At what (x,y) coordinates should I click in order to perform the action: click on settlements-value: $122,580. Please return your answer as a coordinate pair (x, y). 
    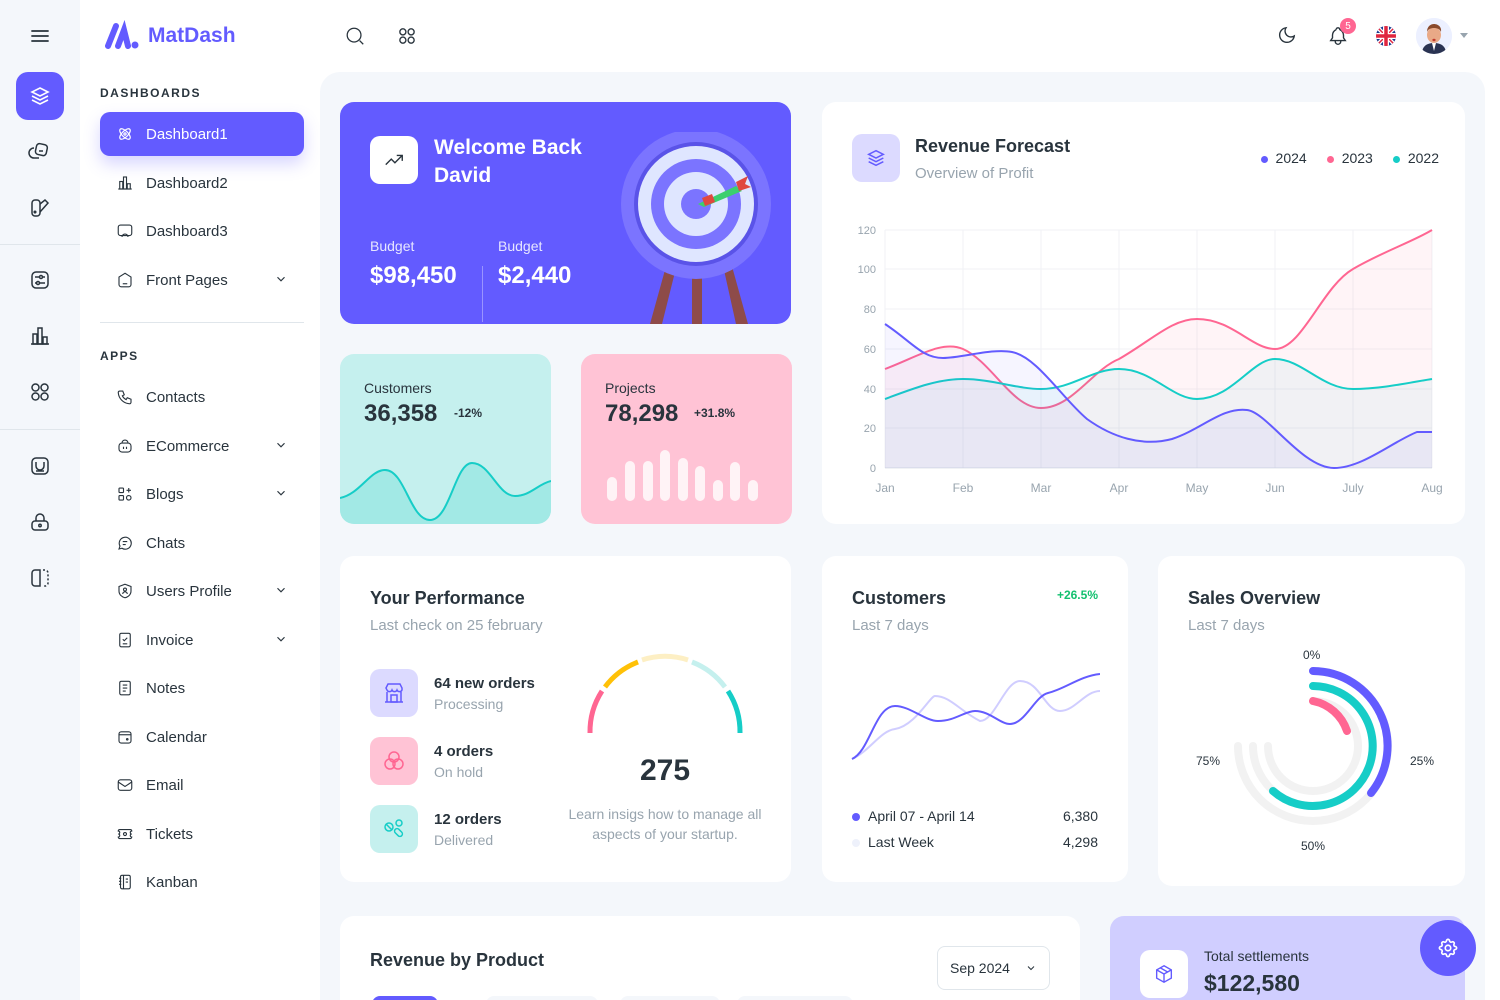
    Looking at the image, I should click on (1252, 983).